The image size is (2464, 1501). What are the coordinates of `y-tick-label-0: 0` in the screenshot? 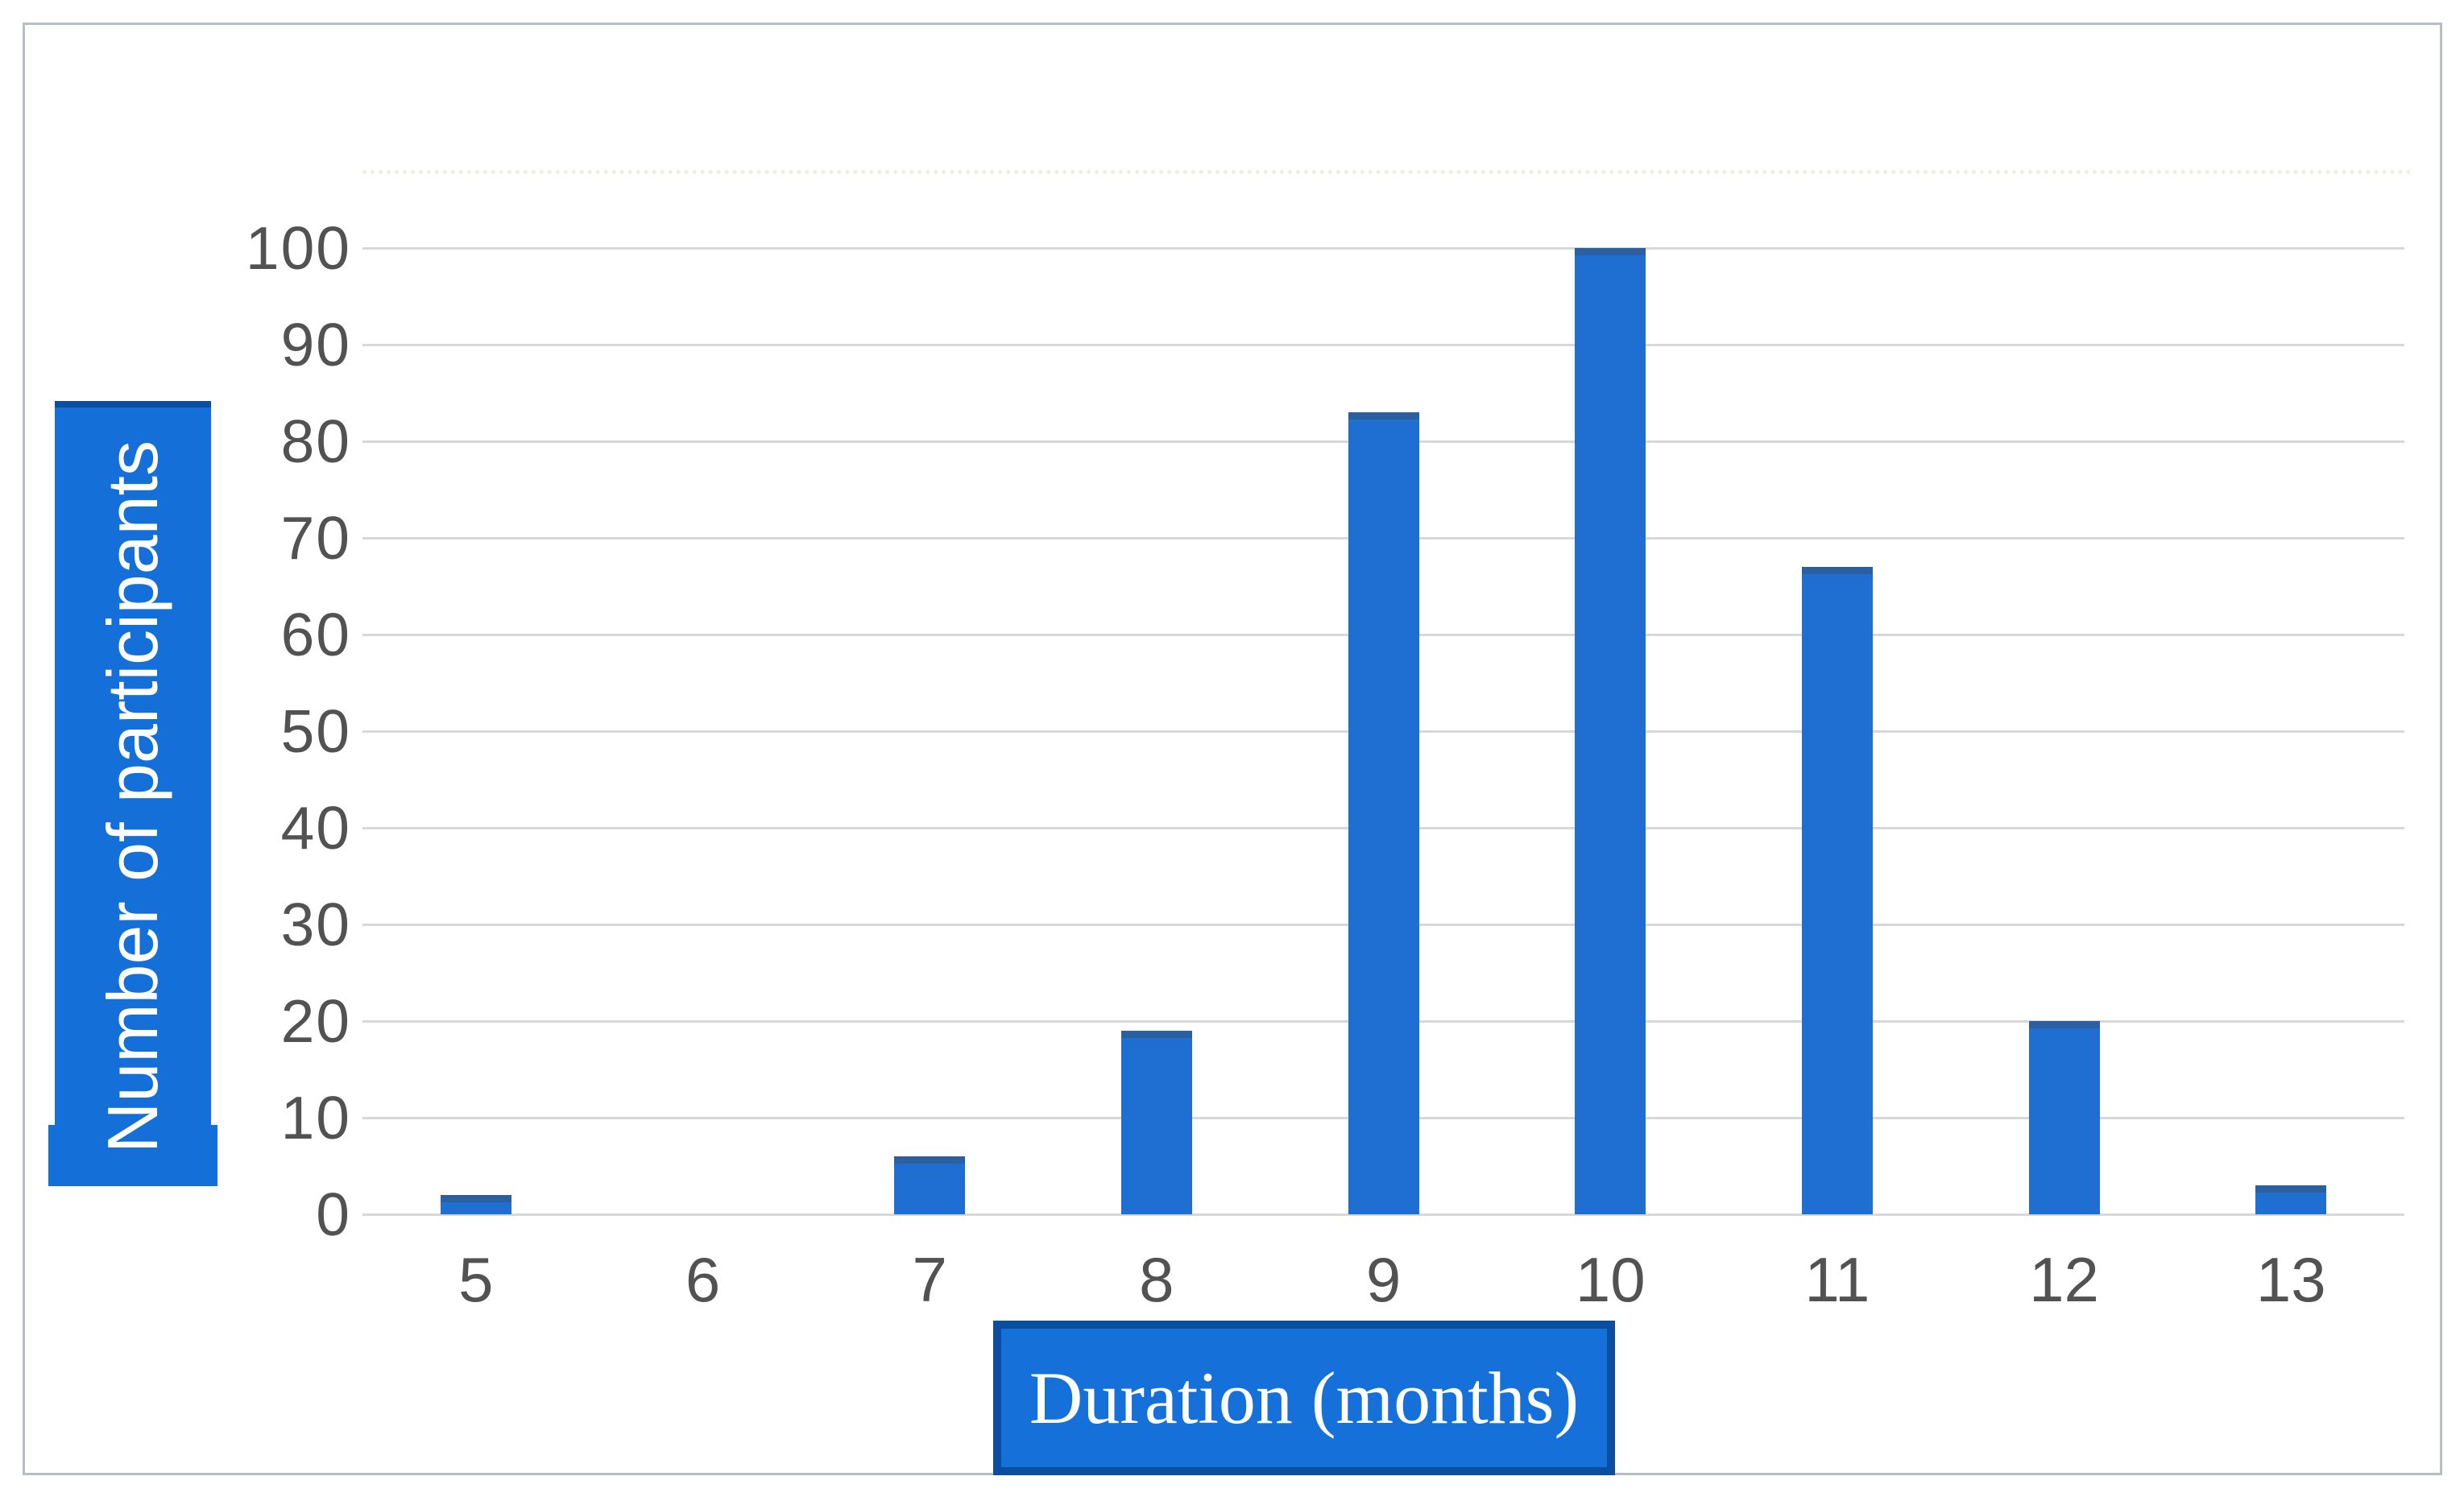 It's located at (333, 1214).